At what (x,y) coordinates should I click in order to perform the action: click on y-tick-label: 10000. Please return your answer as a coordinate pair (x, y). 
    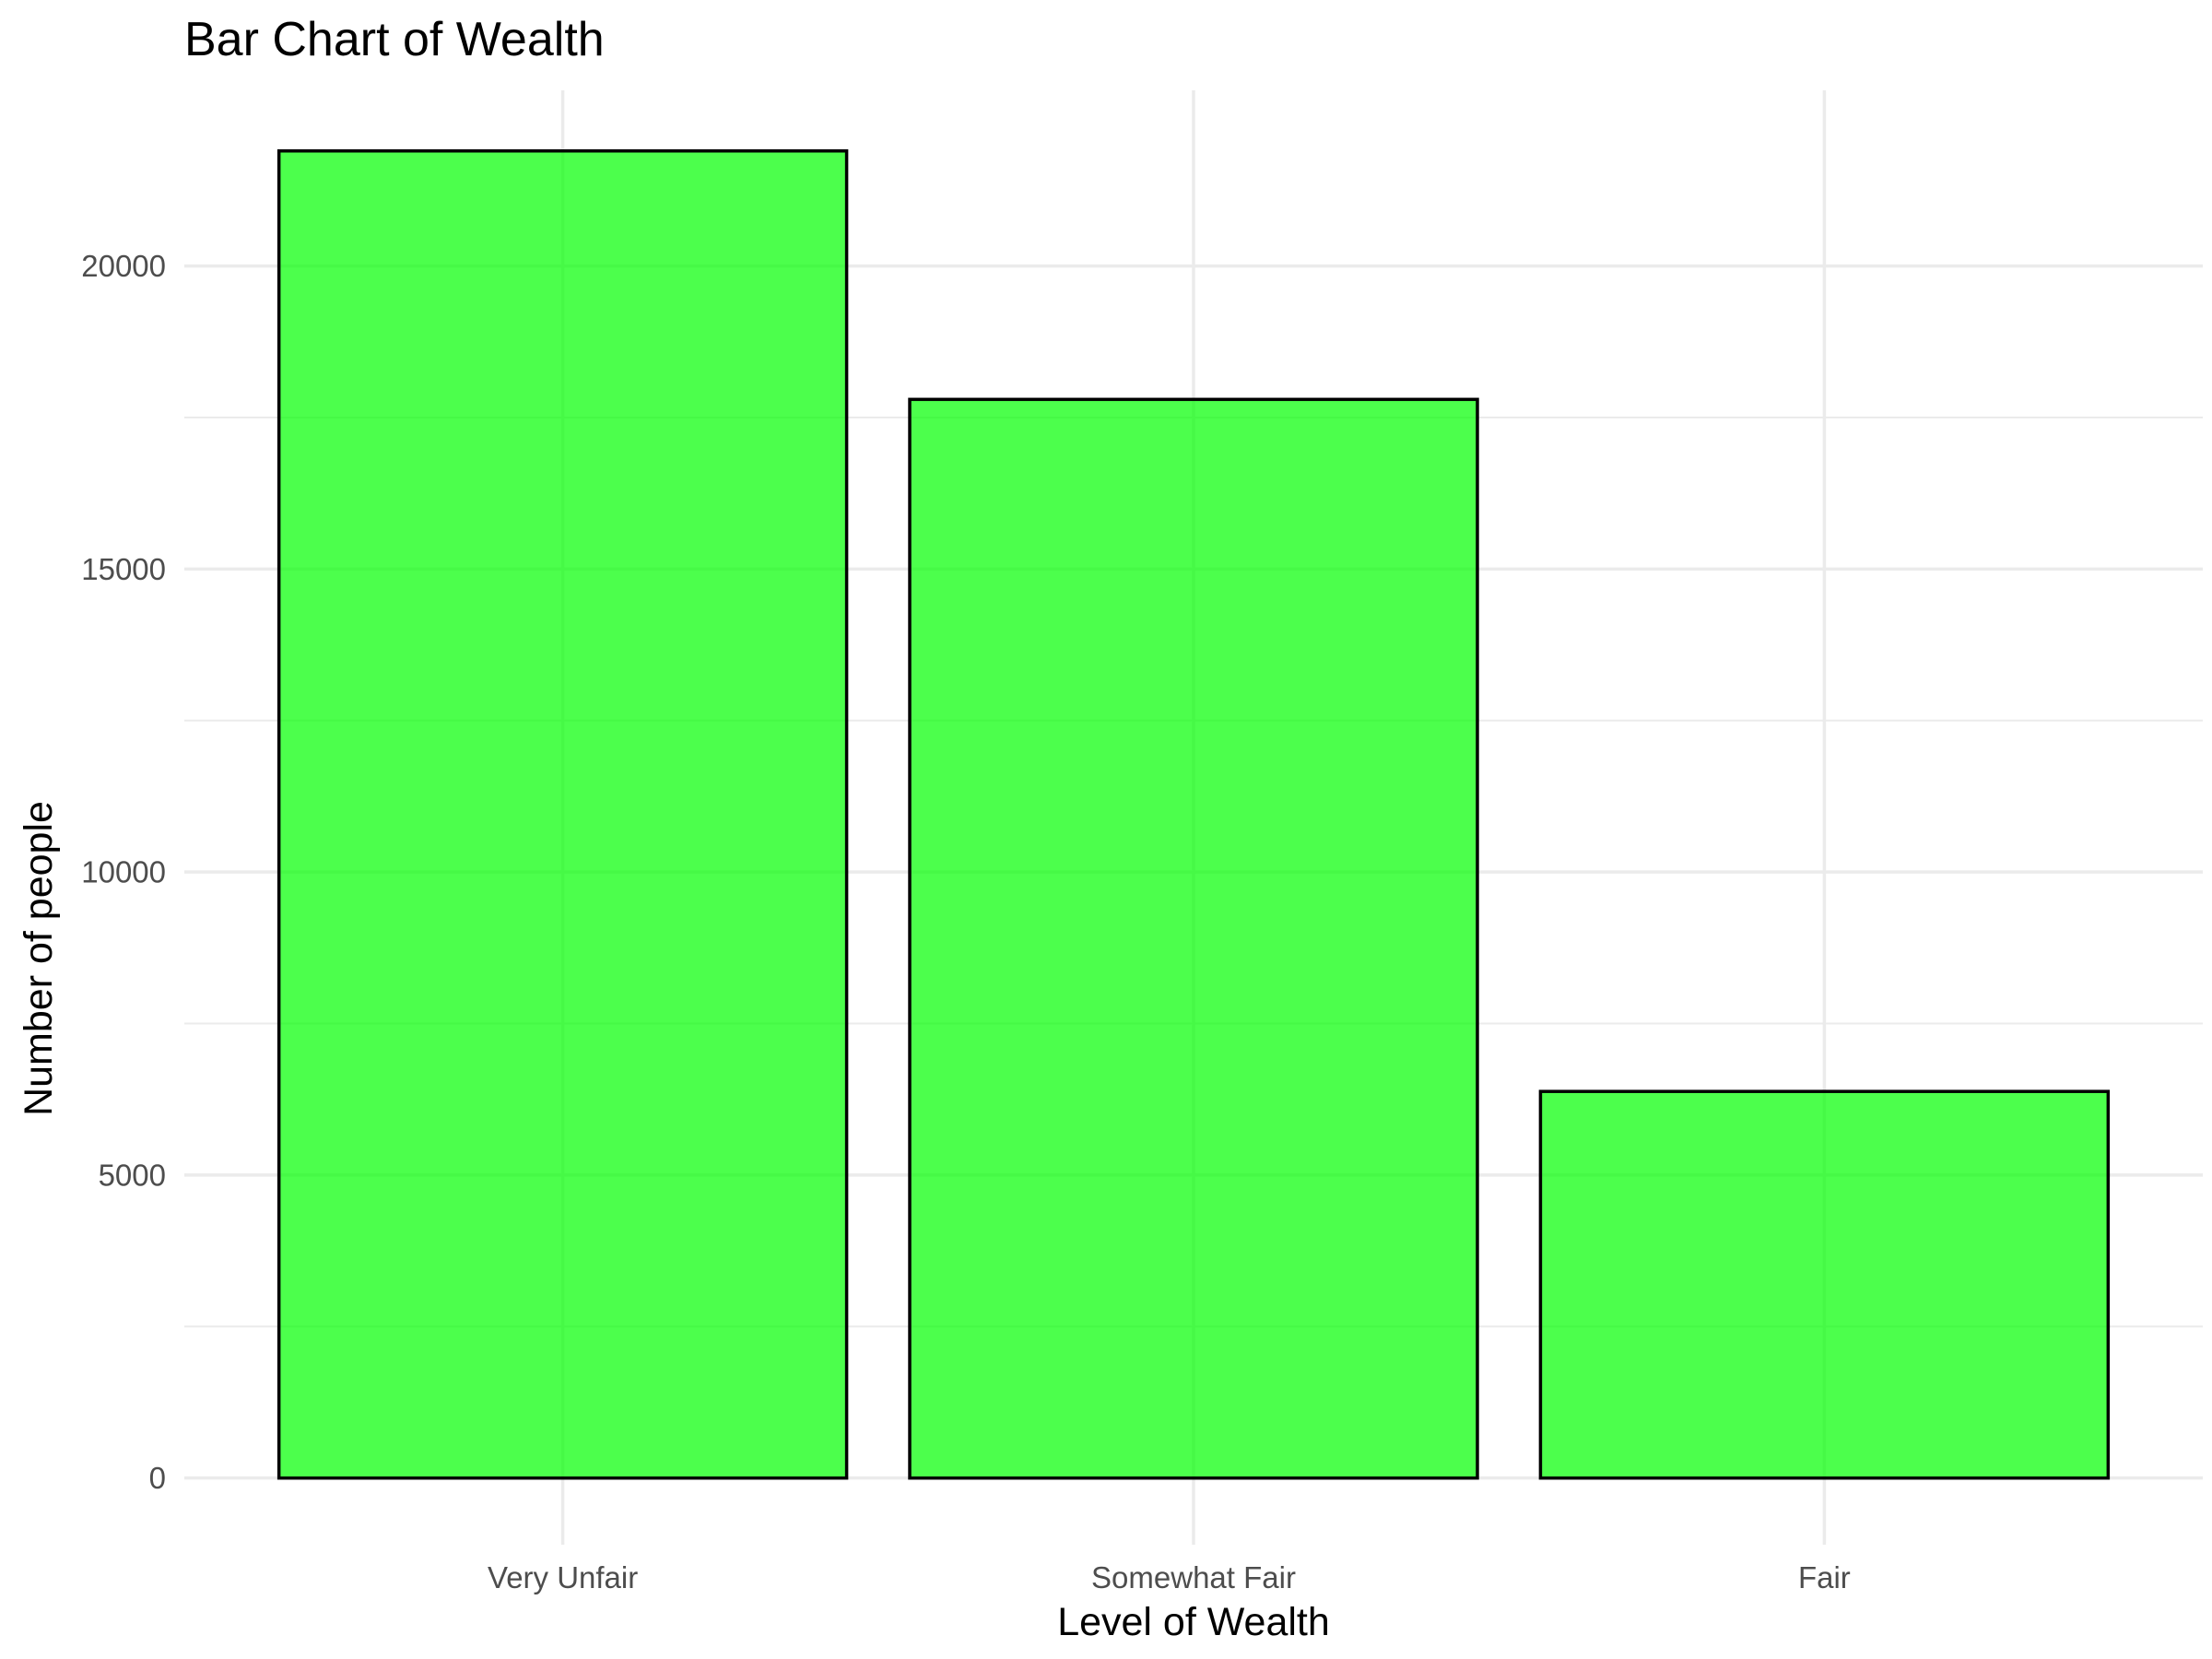
    Looking at the image, I should click on (123, 872).